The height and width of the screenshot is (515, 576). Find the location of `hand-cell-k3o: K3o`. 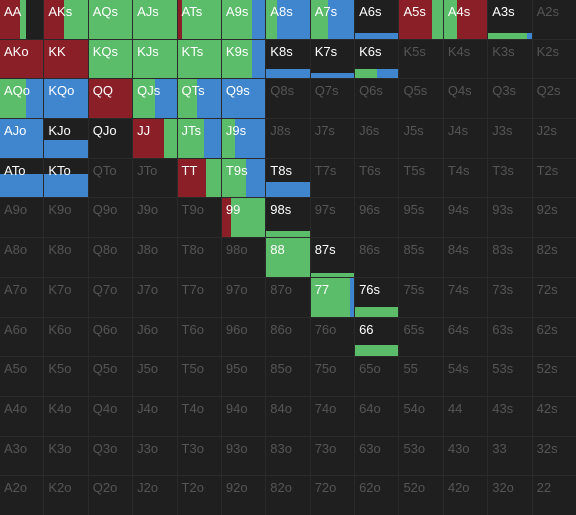

hand-cell-k3o: K3o is located at coordinates (66, 456).